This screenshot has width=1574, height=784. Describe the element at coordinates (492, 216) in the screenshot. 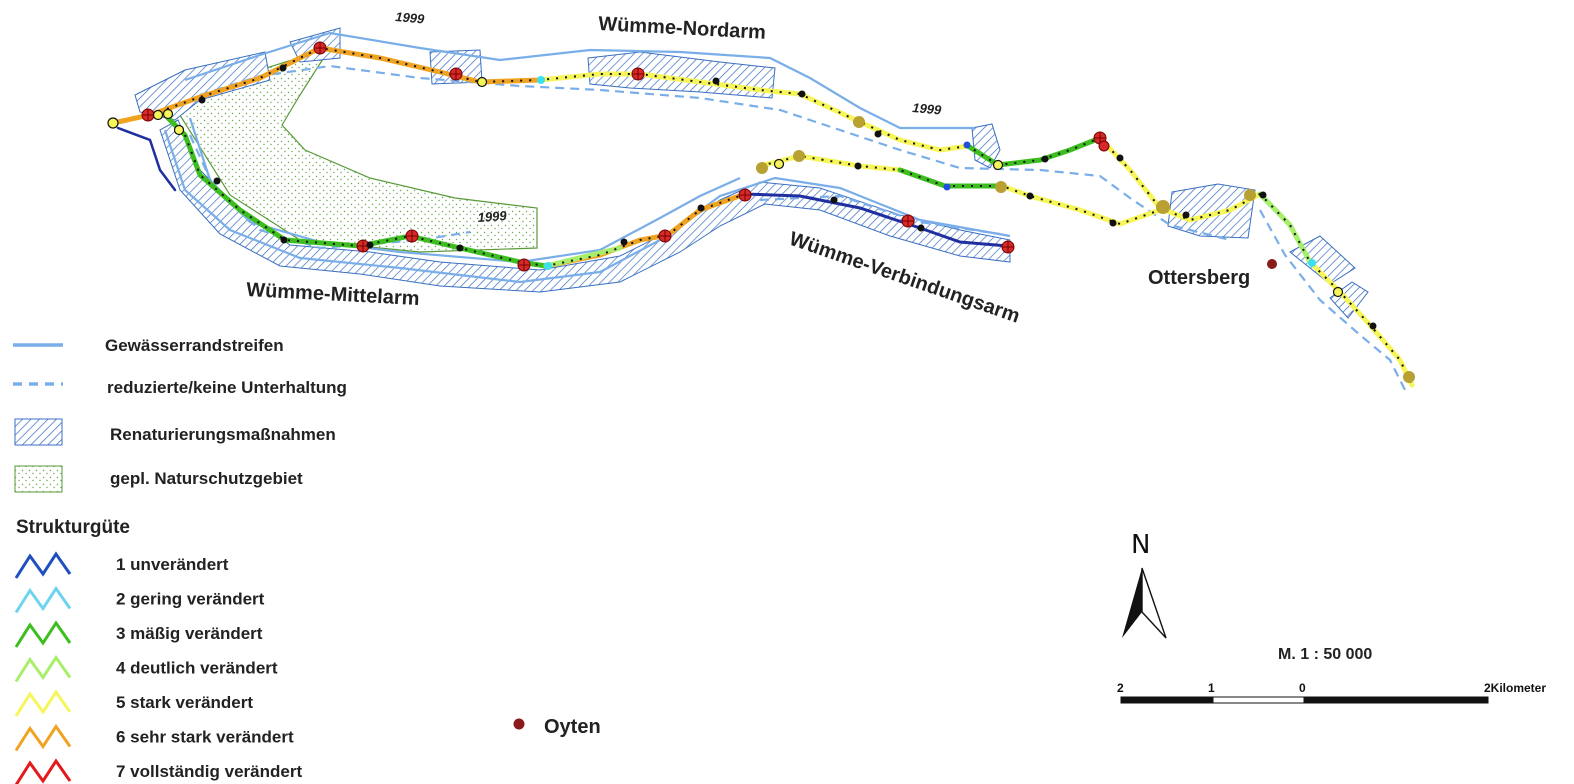

I see `label-year-1999-reserve: 1999` at that location.